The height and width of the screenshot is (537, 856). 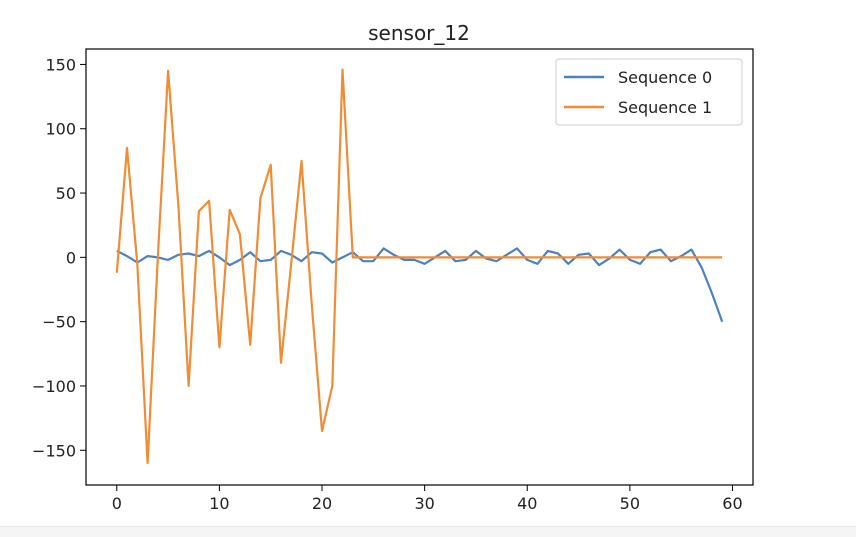 What do you see at coordinates (527, 503) in the screenshot?
I see `x-tick-label: 40` at bounding box center [527, 503].